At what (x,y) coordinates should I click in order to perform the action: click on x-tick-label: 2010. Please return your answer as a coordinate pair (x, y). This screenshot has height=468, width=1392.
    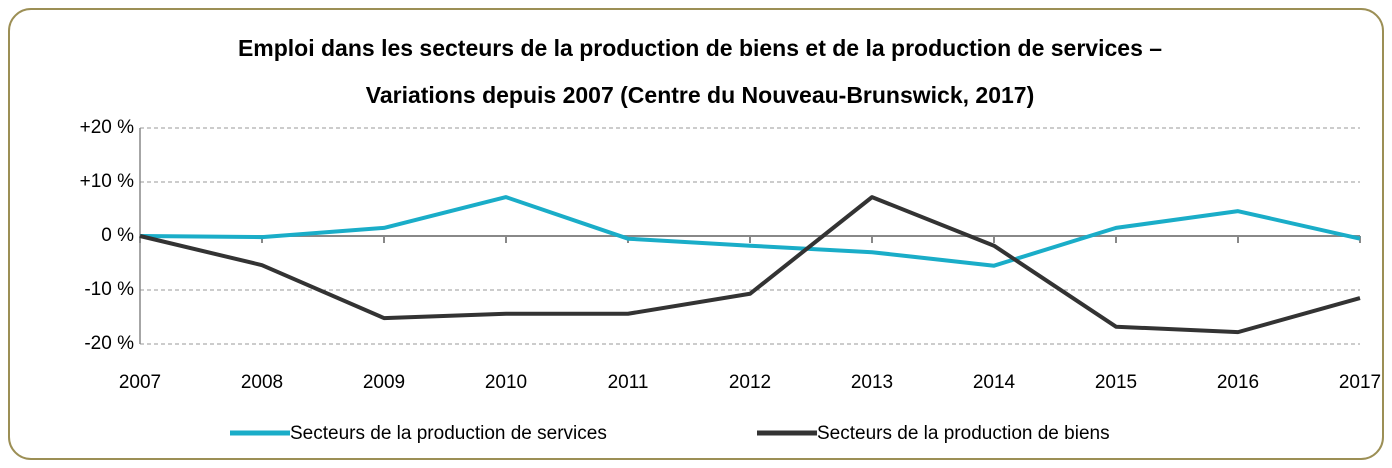
    Looking at the image, I should click on (506, 382).